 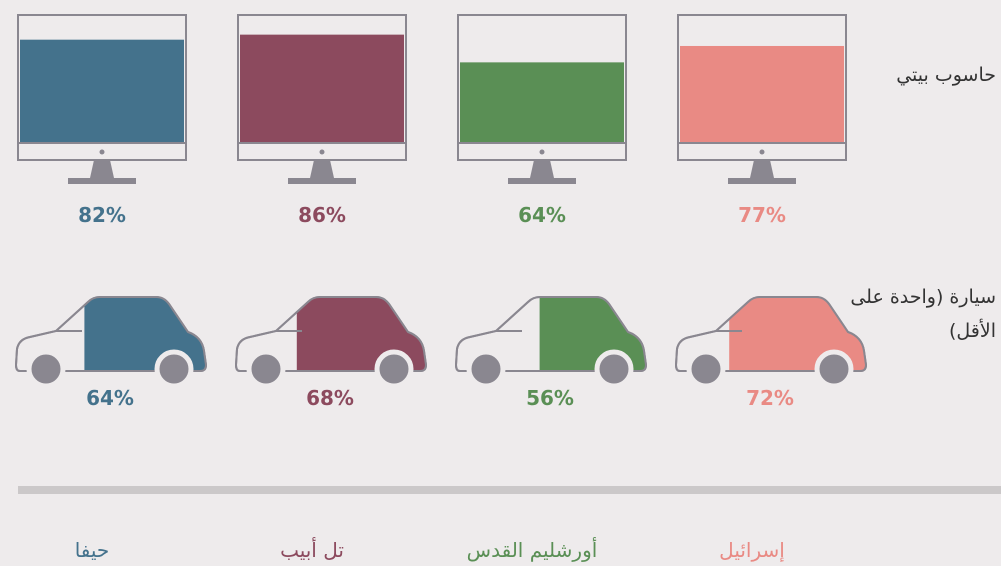 What do you see at coordinates (923, 314) in the screenshot?
I see `category-label: سيارة (واحدة على الأقل)` at bounding box center [923, 314].